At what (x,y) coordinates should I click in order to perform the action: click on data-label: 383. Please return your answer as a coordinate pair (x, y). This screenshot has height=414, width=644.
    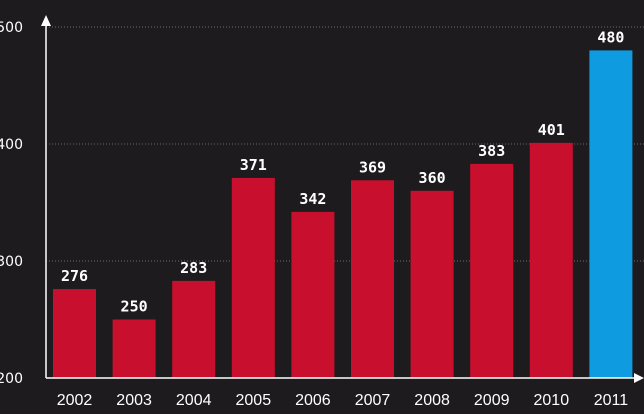
    Looking at the image, I should click on (491, 151).